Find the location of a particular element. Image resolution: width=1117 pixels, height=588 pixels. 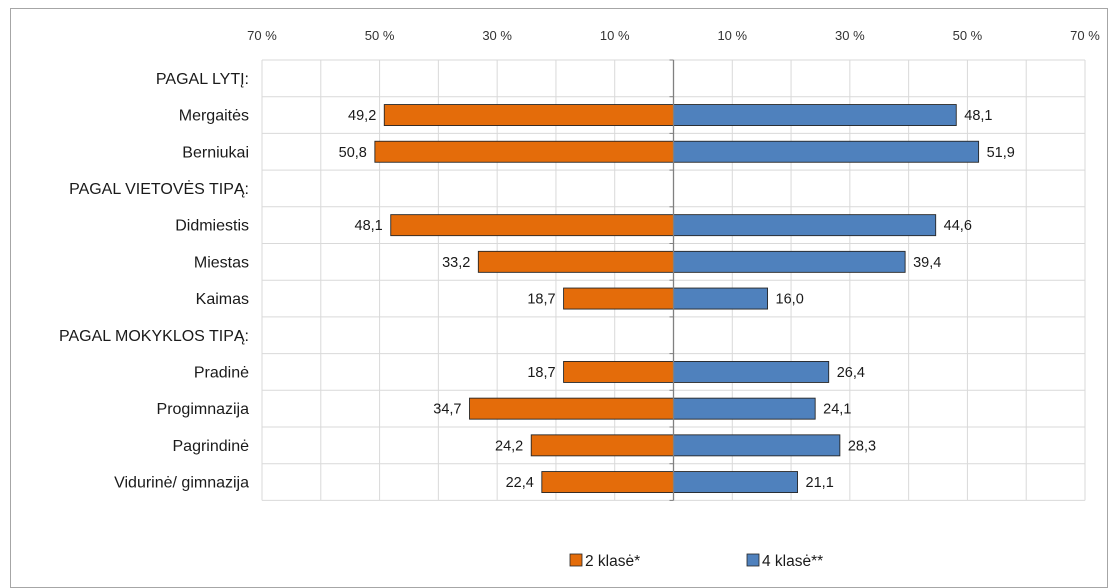

category-label: Miestas is located at coordinates (221, 262).